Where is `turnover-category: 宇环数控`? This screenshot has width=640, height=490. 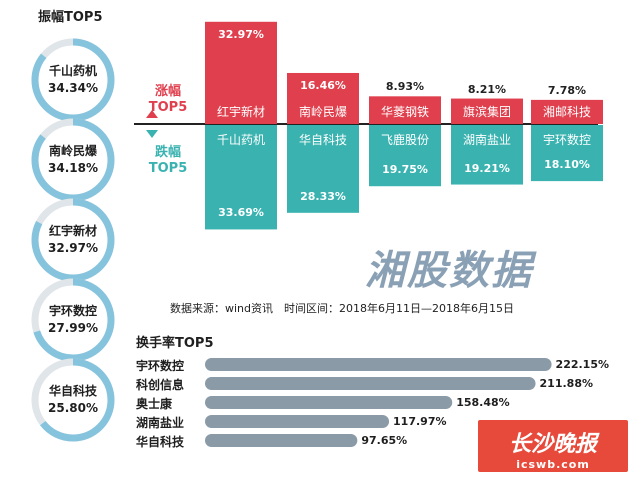 turnover-category: 宇环数控 is located at coordinates (160, 366).